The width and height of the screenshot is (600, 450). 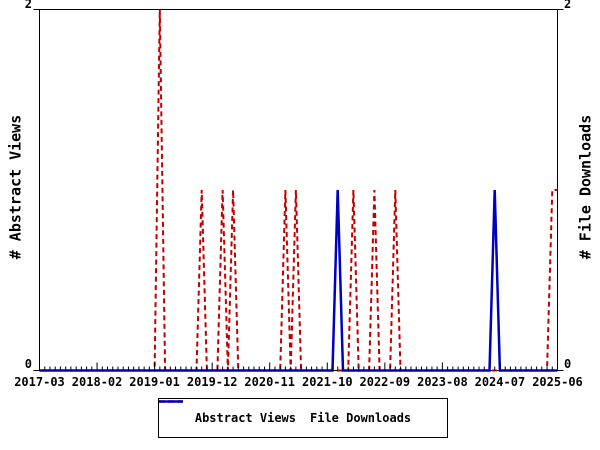 I want to click on solid-line-sample-icon, so click(x=171, y=401).